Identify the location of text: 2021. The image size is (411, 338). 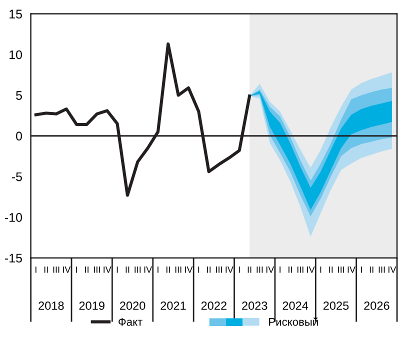
(173, 306).